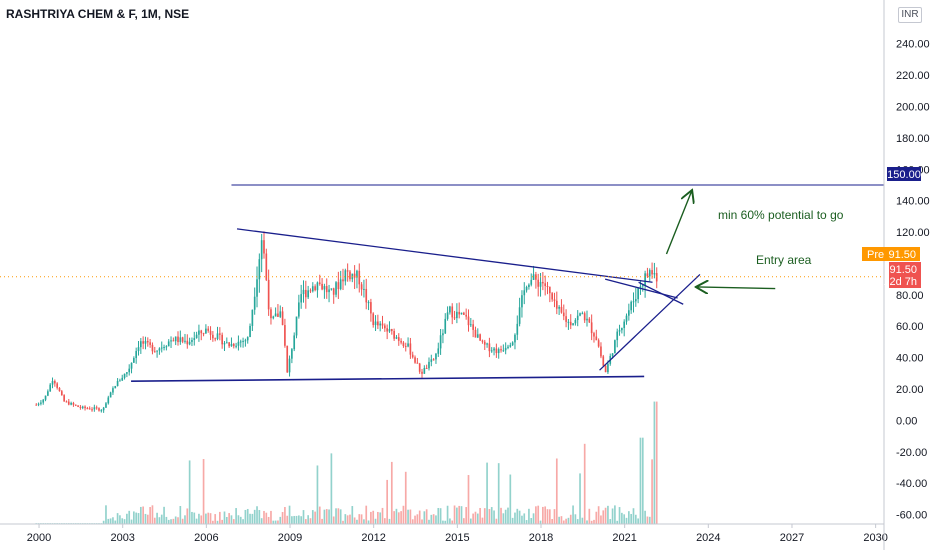 Image resolution: width=932 pixels, height=550 pixels. I want to click on target-price-label: 150.00, so click(904, 175).